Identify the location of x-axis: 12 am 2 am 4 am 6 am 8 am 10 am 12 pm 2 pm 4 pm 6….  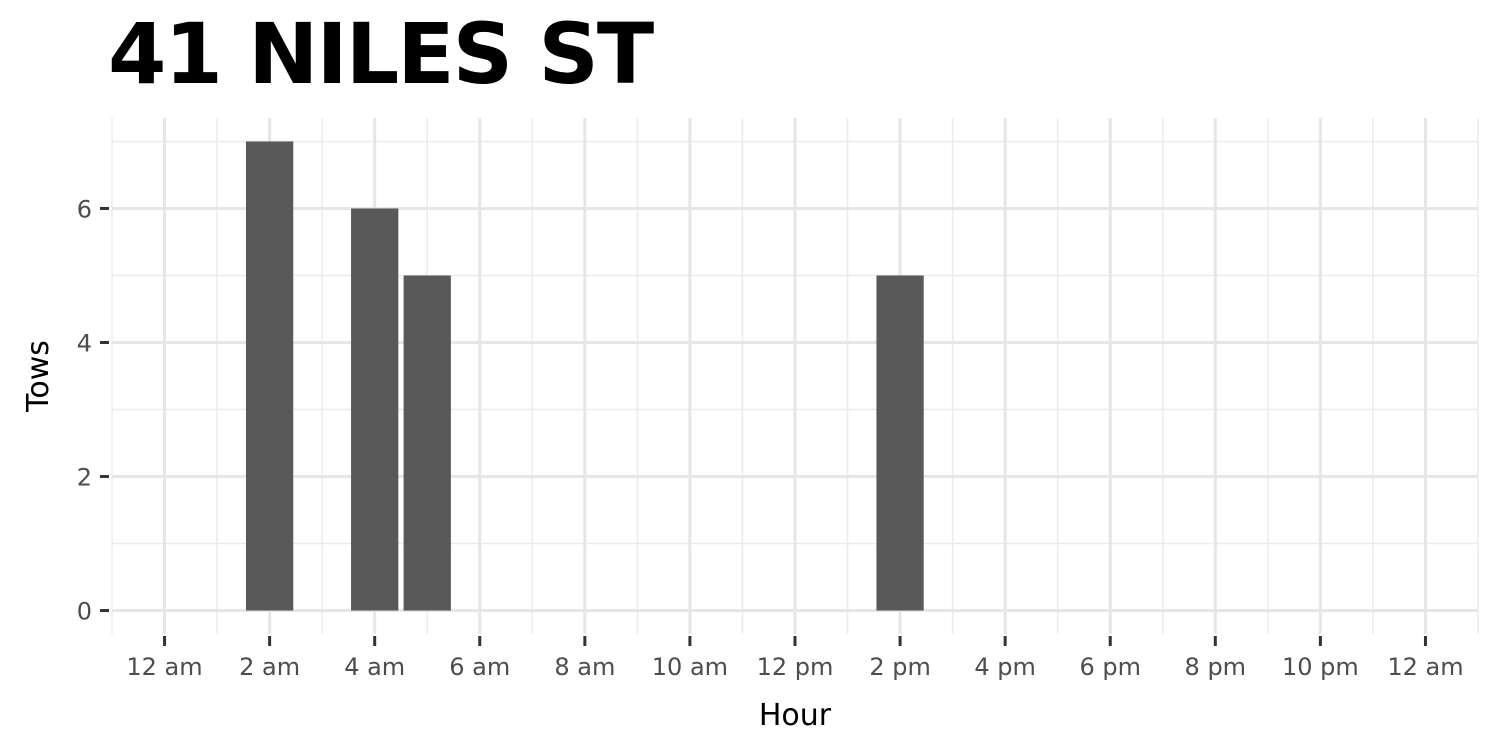
(795, 658).